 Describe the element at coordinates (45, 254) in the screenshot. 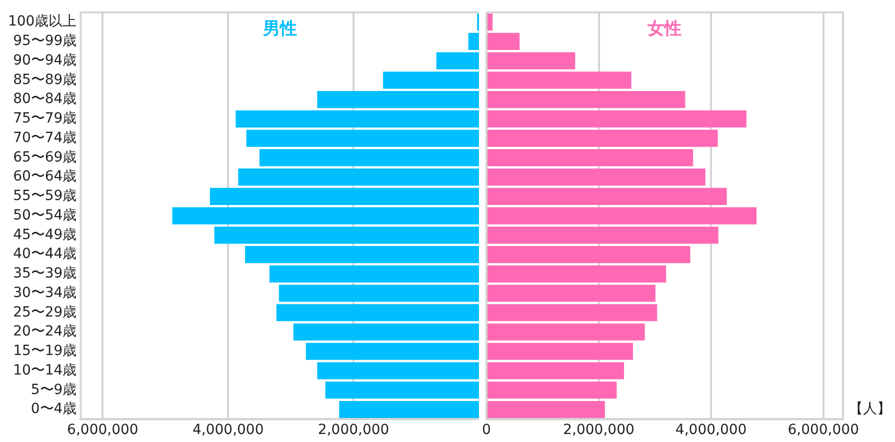

I see `y-tick-label: 40〜44歳` at that location.